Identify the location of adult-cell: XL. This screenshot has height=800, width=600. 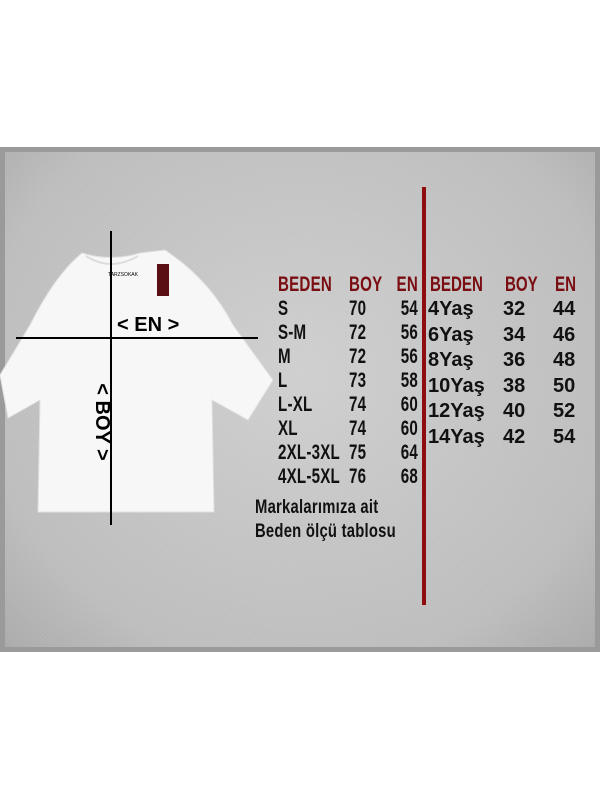
(288, 428).